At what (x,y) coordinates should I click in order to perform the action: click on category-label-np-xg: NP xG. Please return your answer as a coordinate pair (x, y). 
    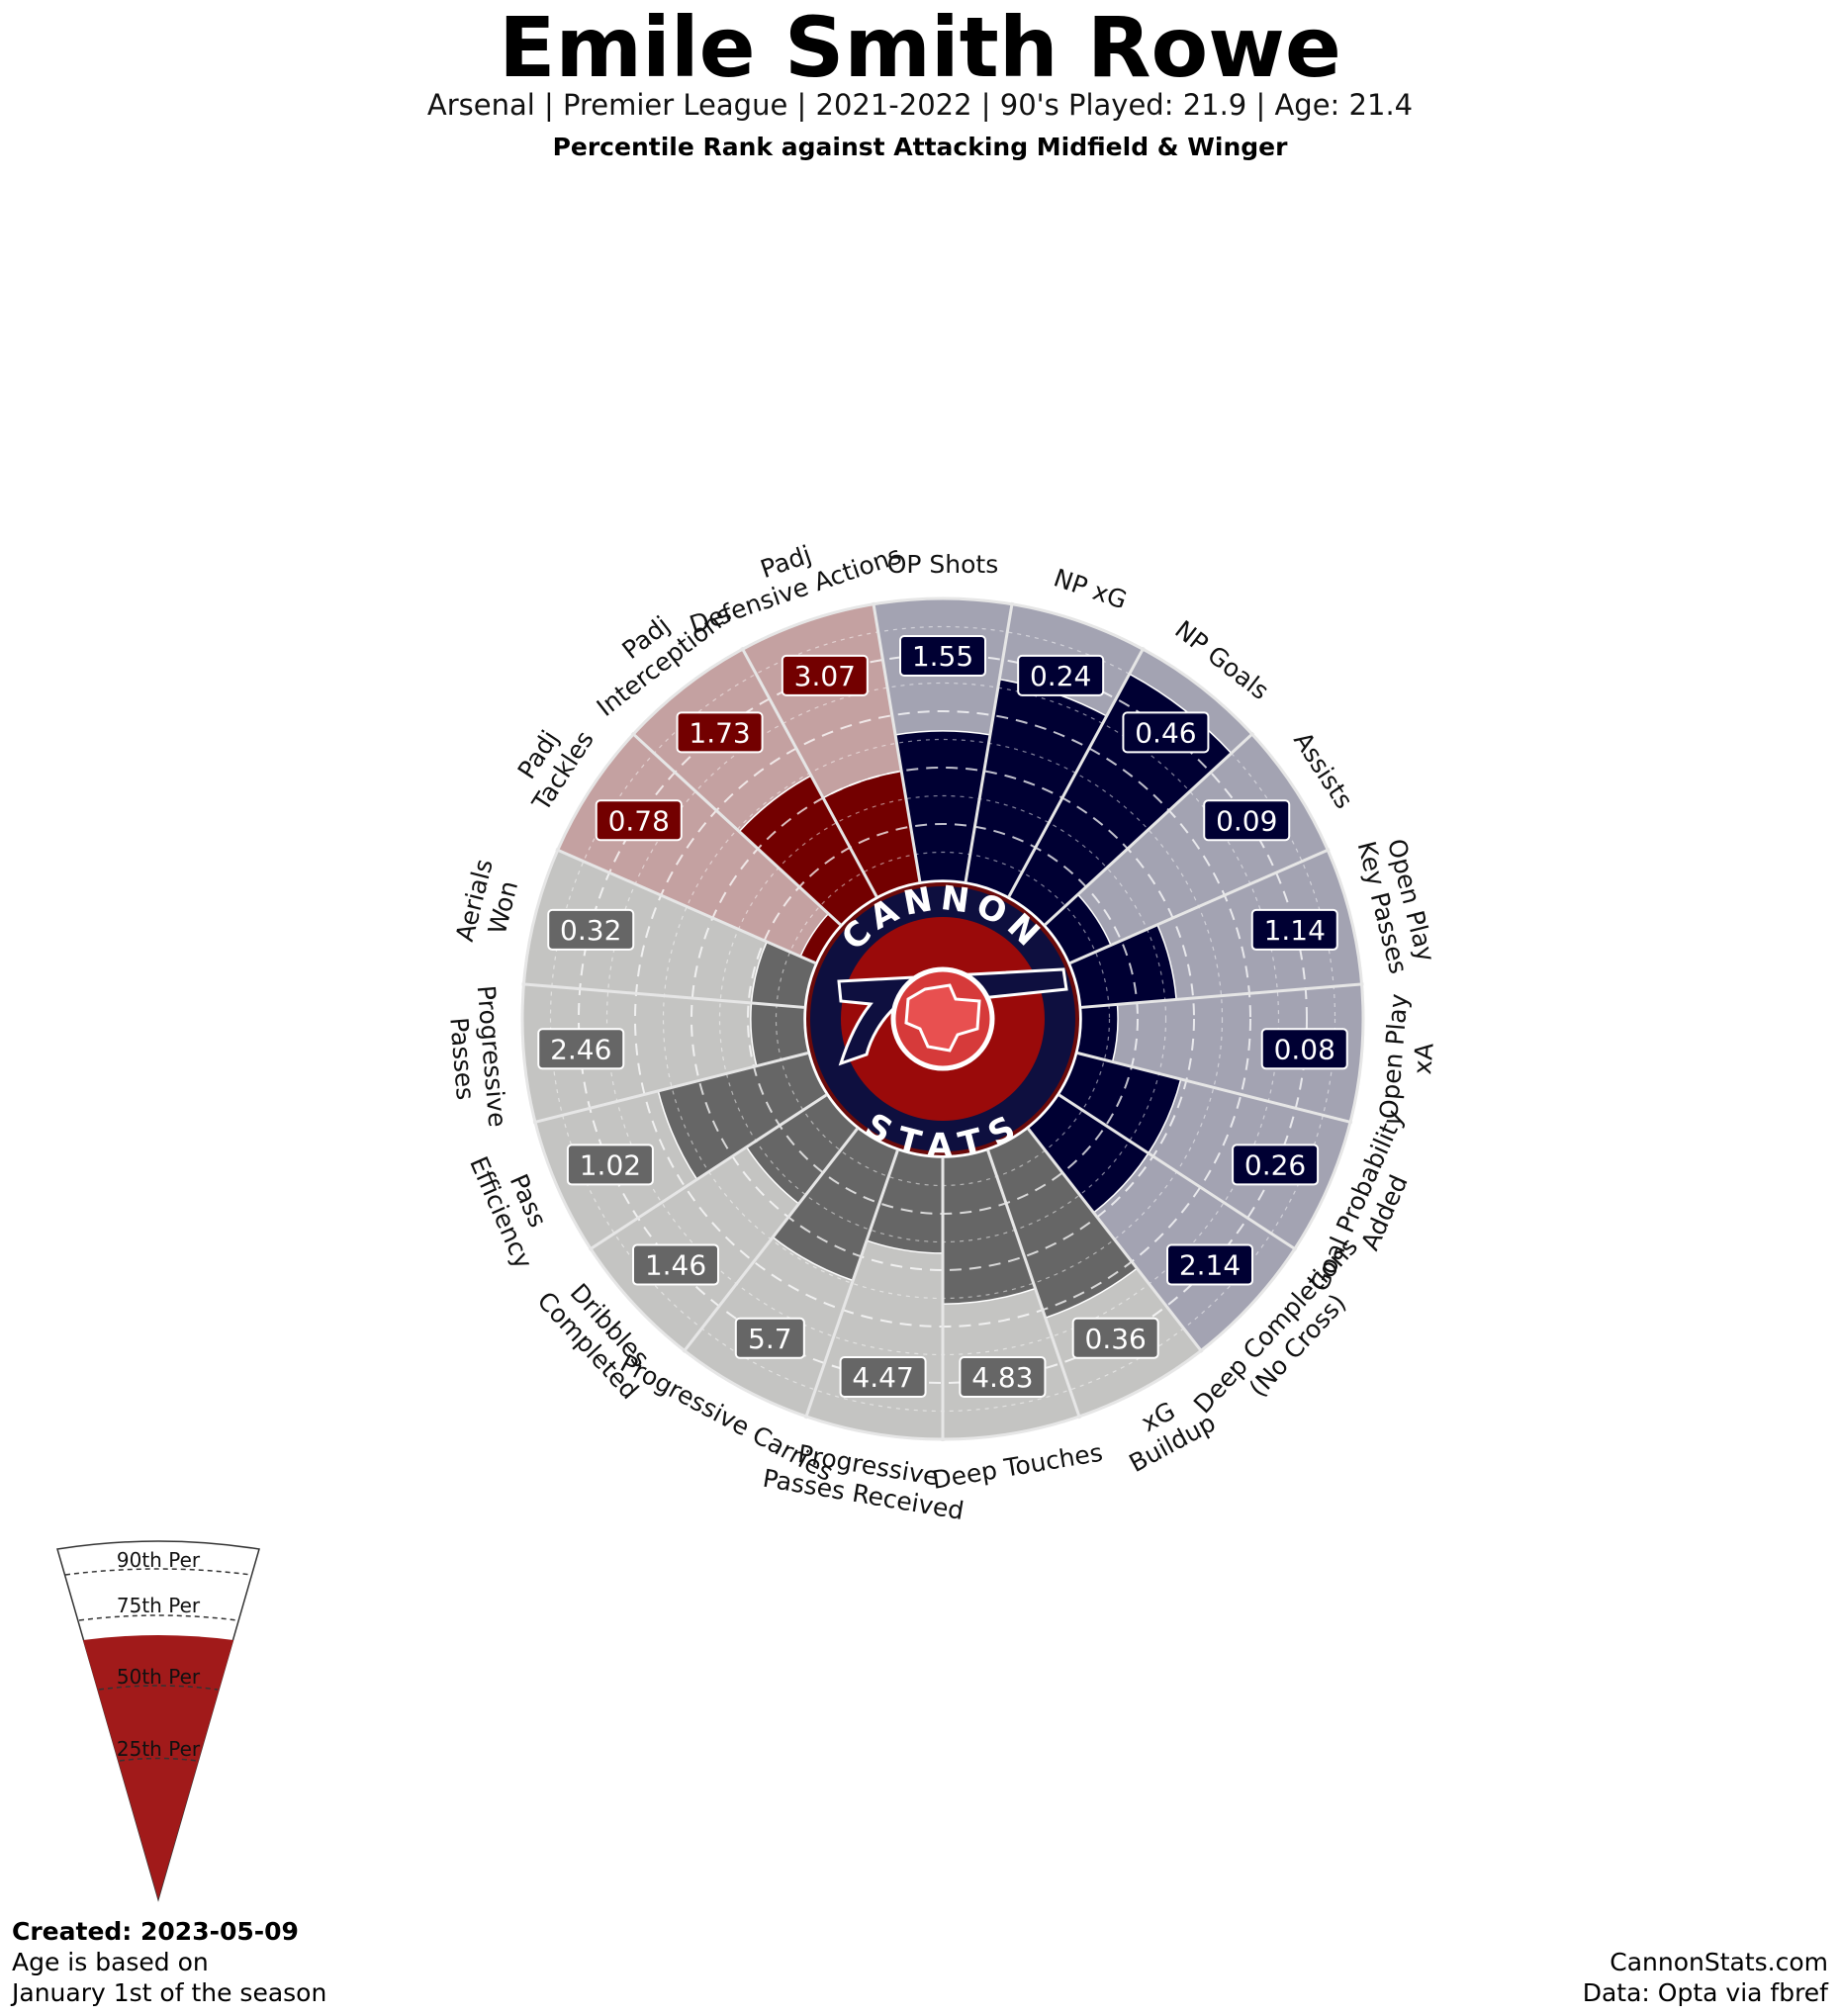
    Looking at the image, I should click on (1091, 588).